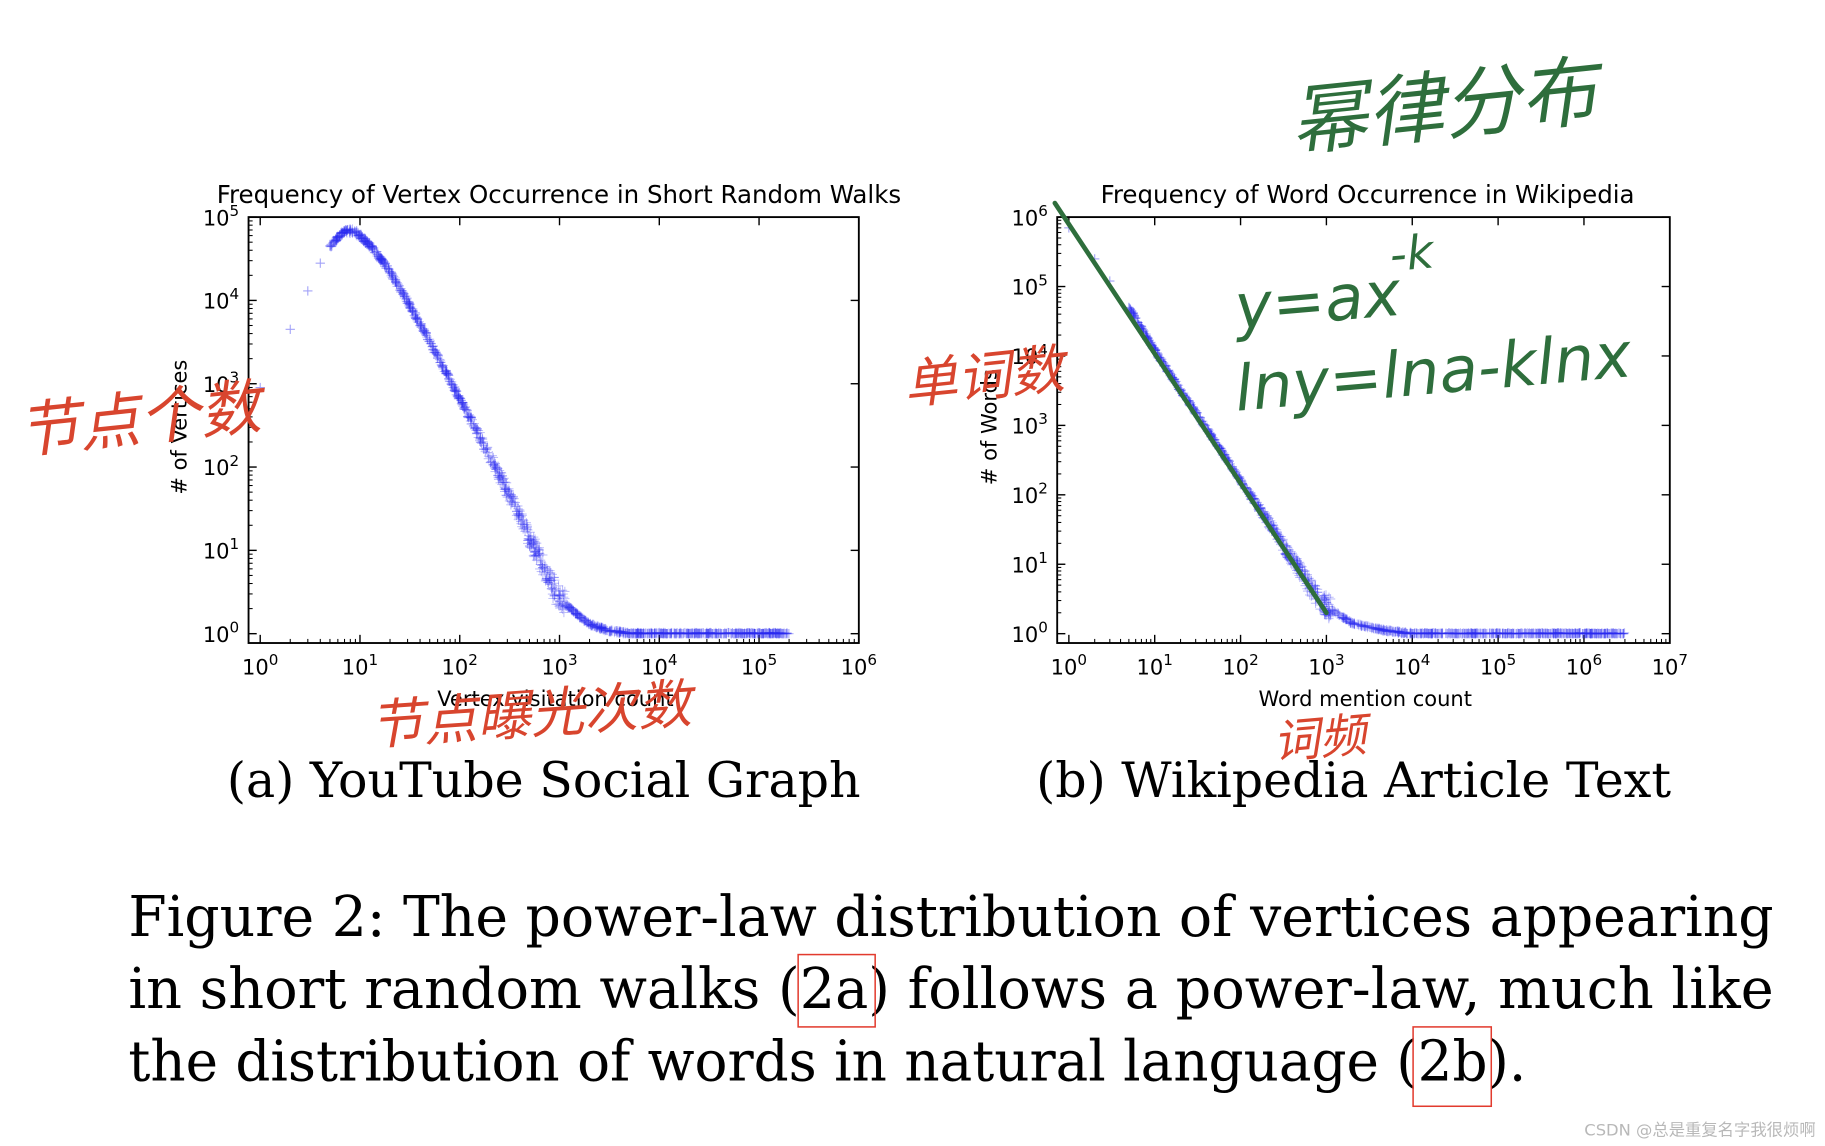 The height and width of the screenshot is (1146, 1825). Describe the element at coordinates (559, 665) in the screenshot. I see `chart-a-xtick-label: 10³` at that location.